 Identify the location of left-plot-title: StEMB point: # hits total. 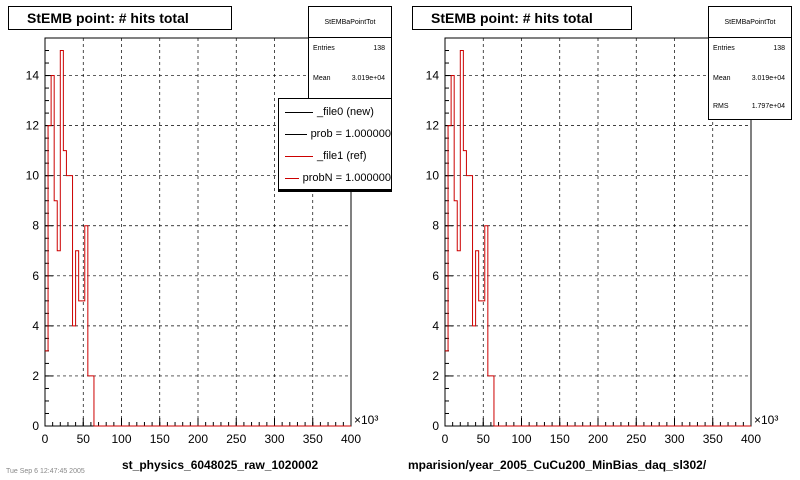
(120, 18).